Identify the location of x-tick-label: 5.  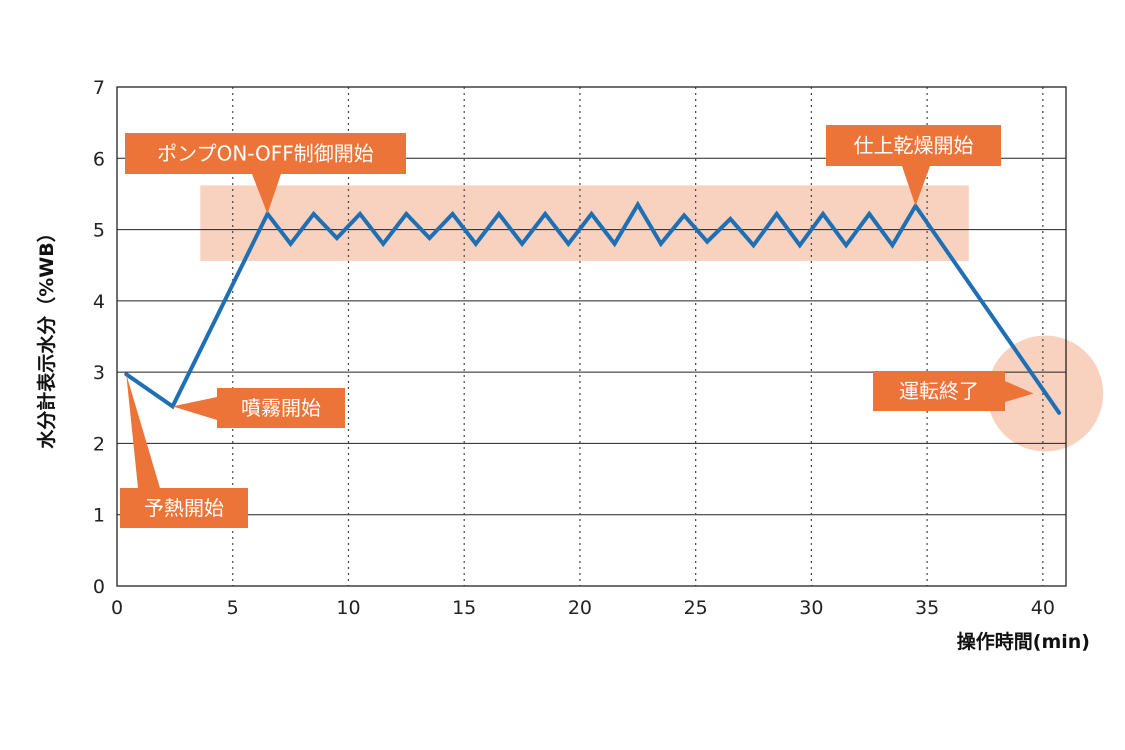
(233, 608).